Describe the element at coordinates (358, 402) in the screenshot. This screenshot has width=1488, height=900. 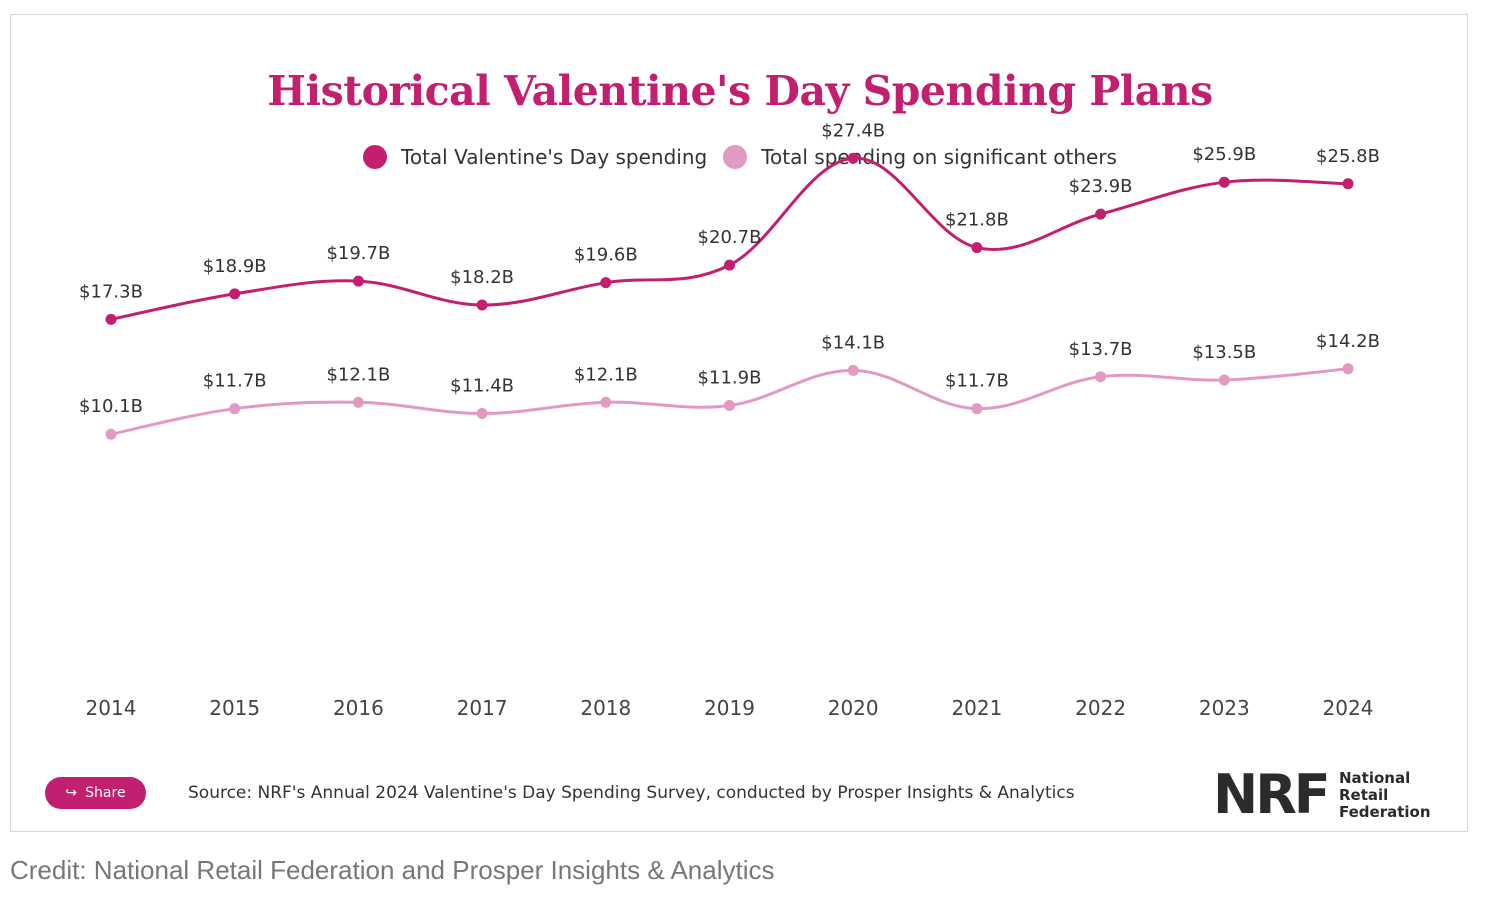
I see `data-point-s2-2016` at that location.